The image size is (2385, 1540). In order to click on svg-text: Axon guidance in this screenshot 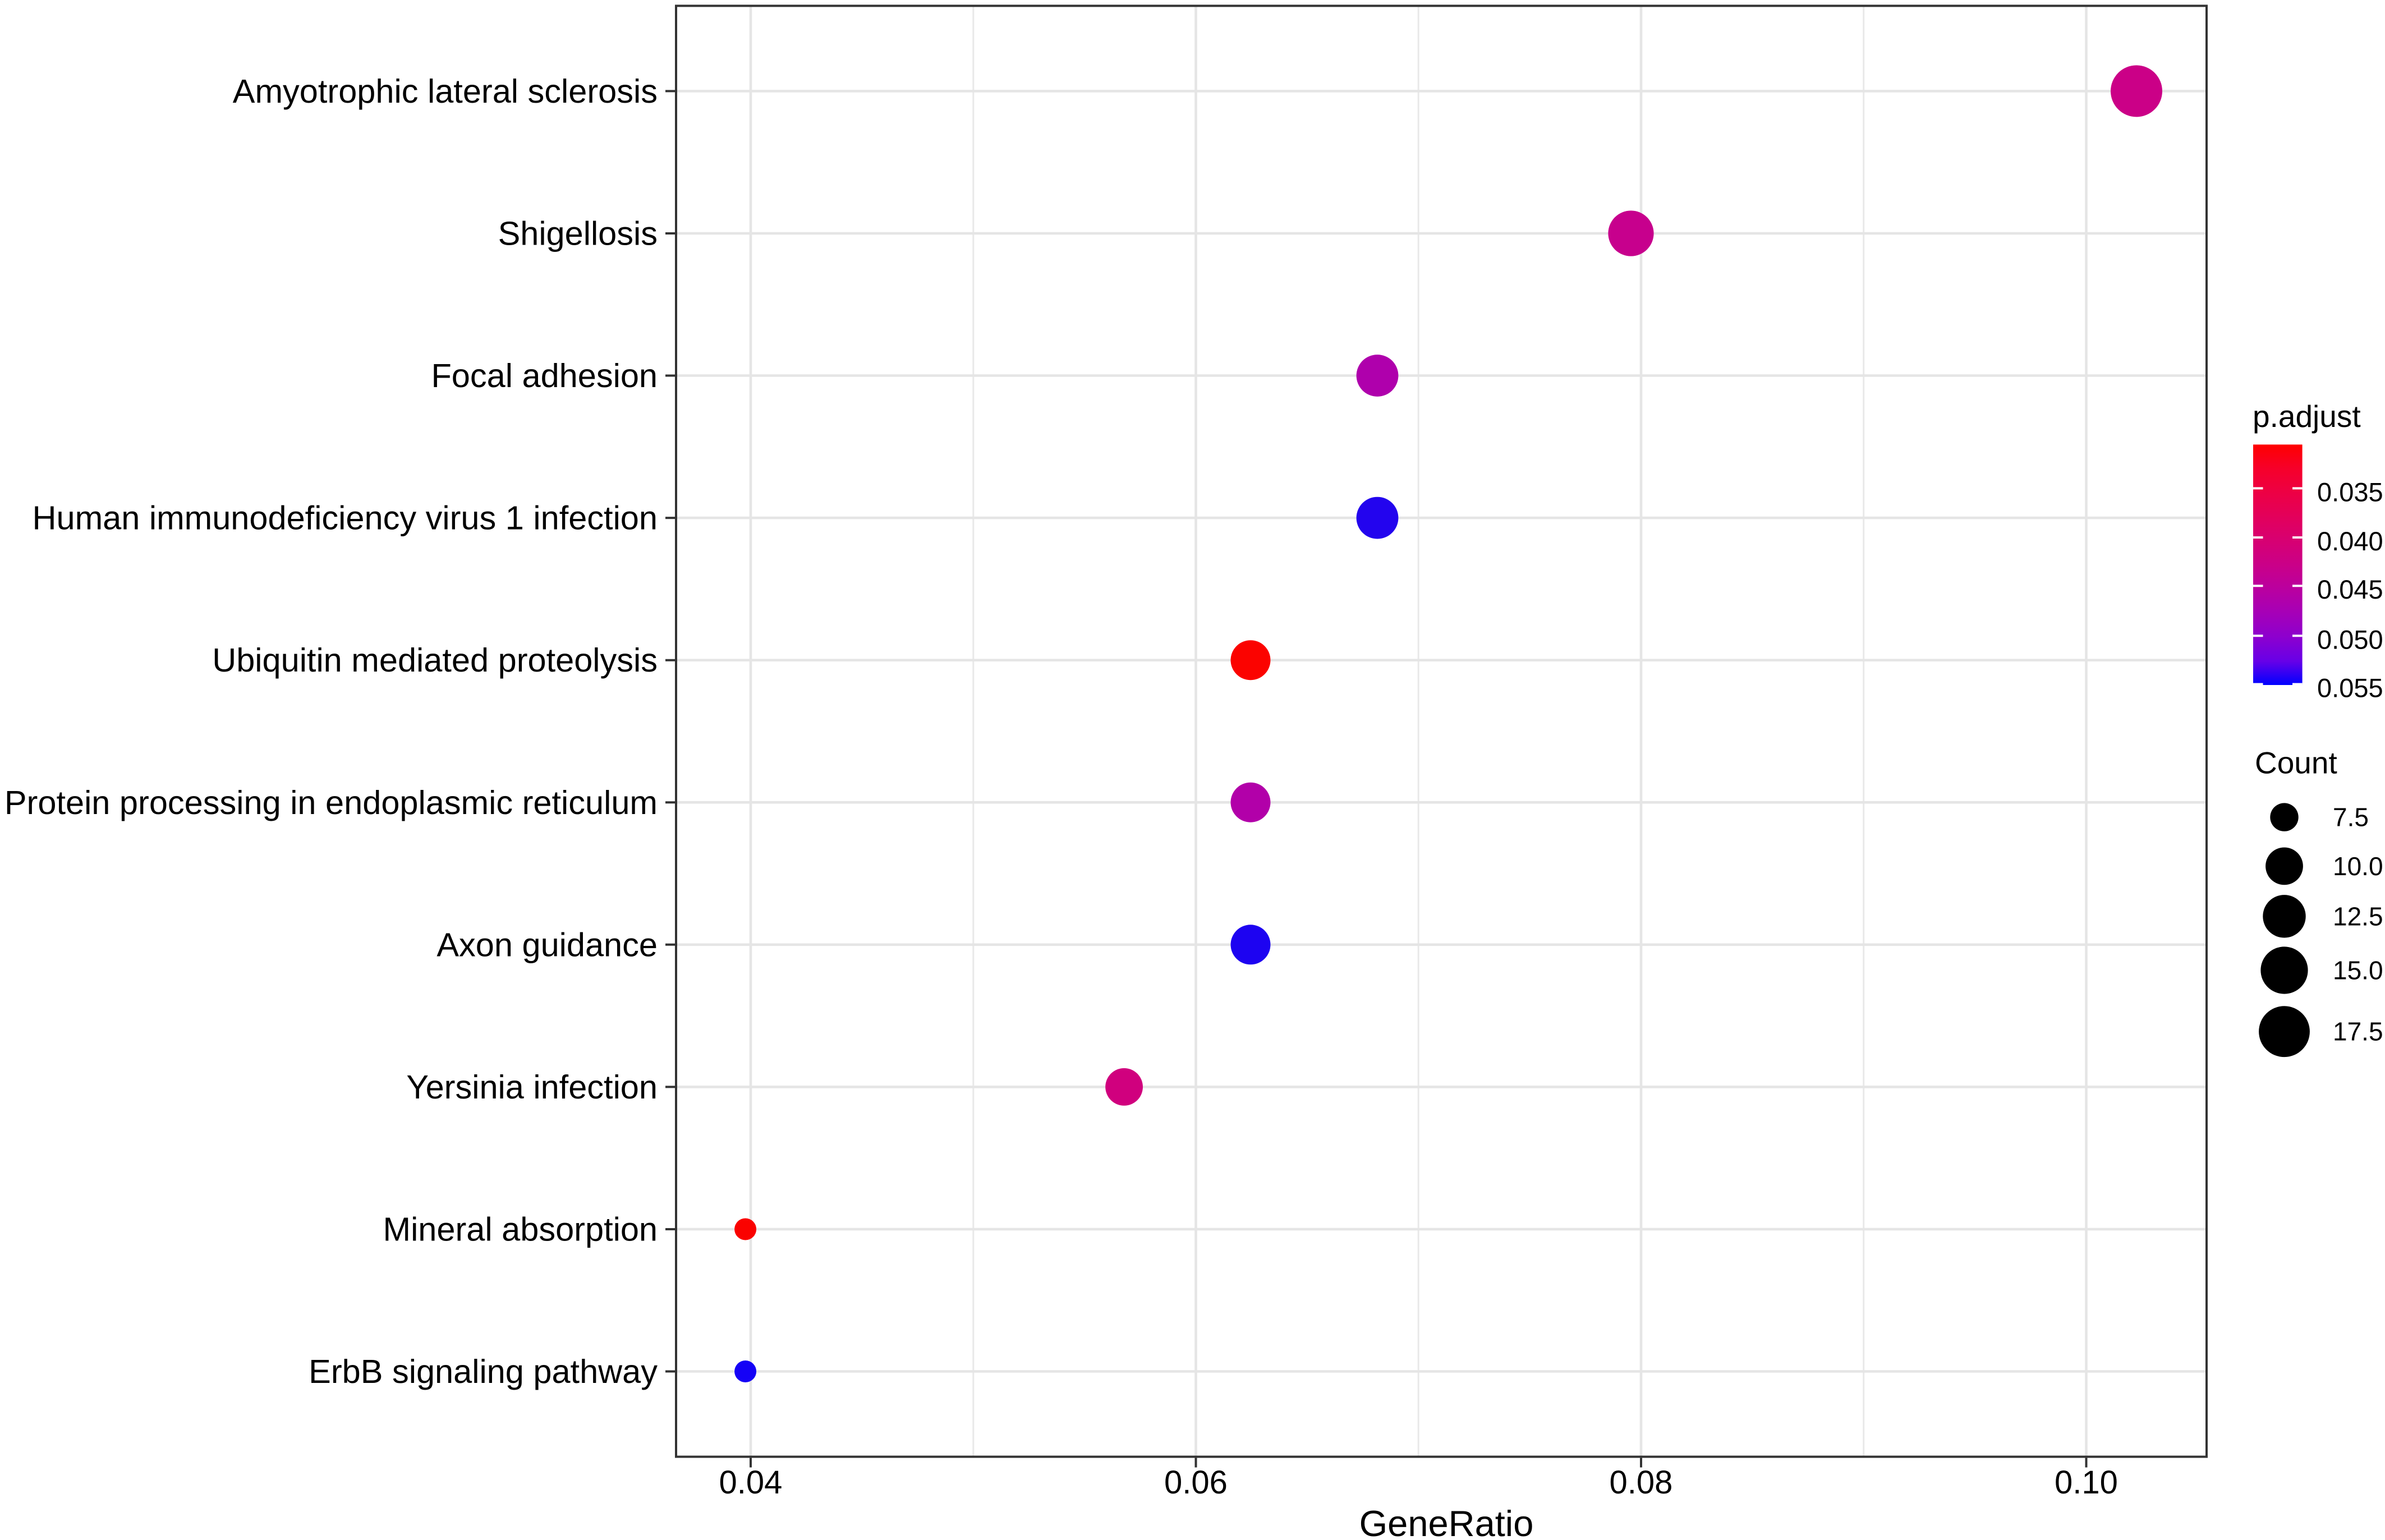, I will do `click(547, 945)`.